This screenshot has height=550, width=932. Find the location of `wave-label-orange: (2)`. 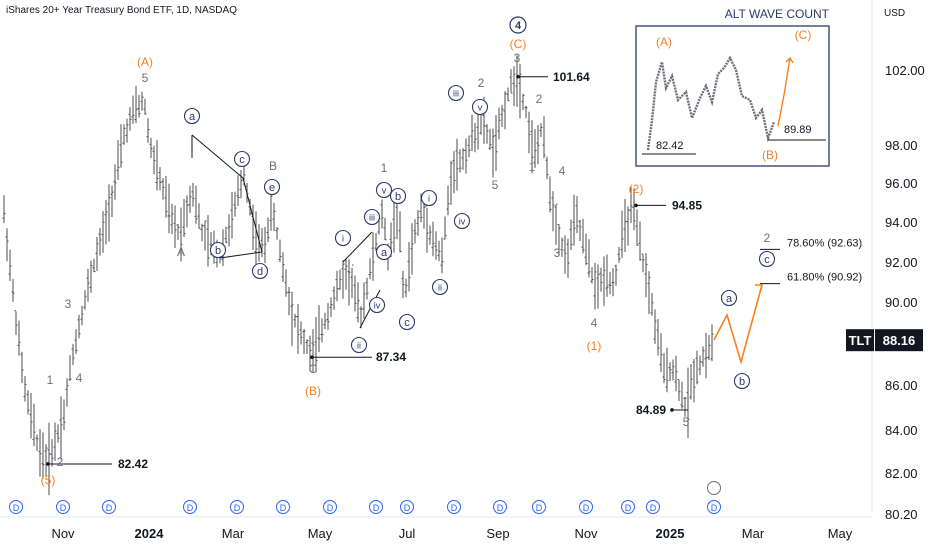

wave-label-orange: (2) is located at coordinates (636, 189).